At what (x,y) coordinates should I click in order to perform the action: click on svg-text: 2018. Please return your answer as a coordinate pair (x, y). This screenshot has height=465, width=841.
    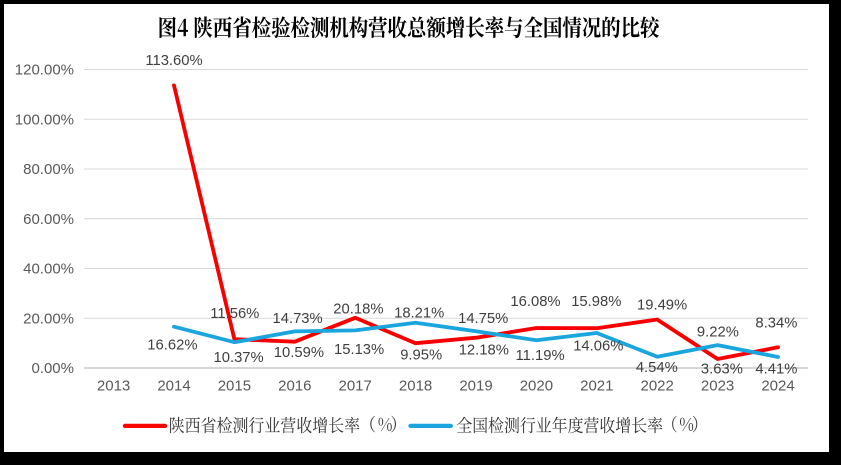
    Looking at the image, I should click on (415, 386).